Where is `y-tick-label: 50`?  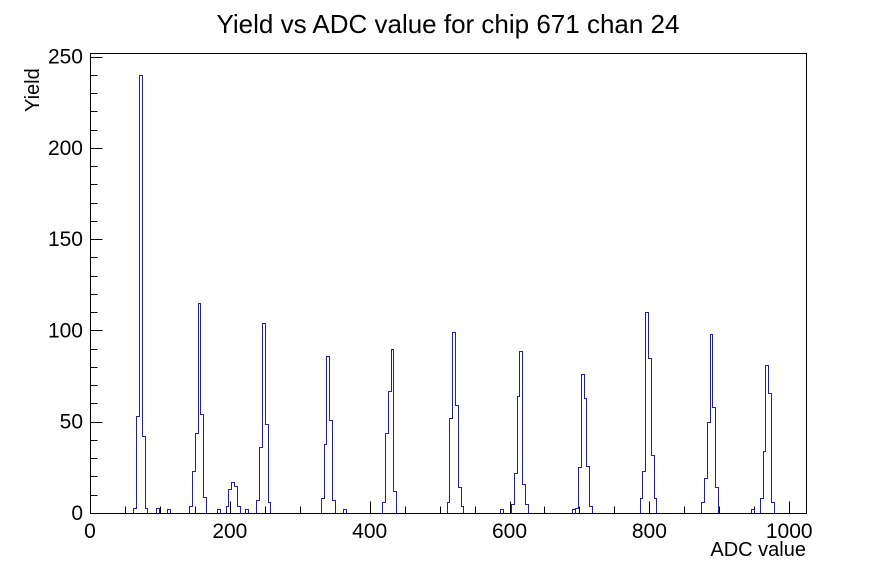 y-tick-label: 50 is located at coordinates (71, 422).